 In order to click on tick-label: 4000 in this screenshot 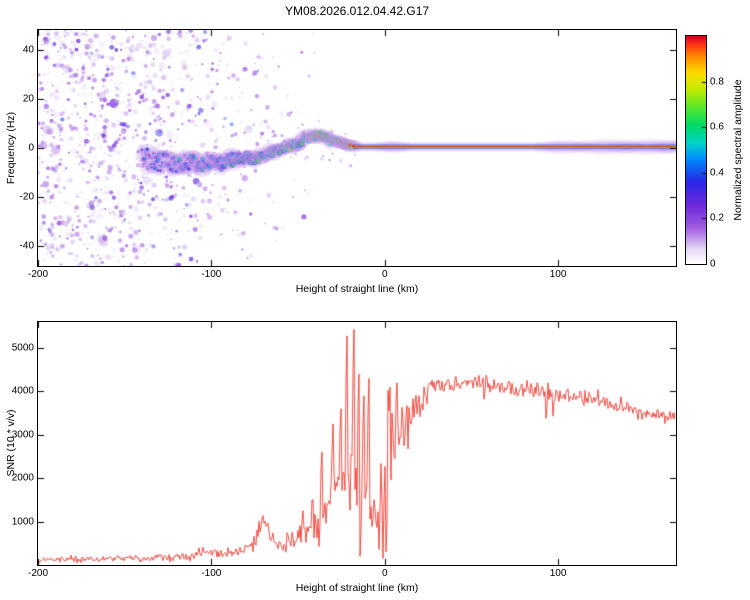, I will do `click(22, 391)`.